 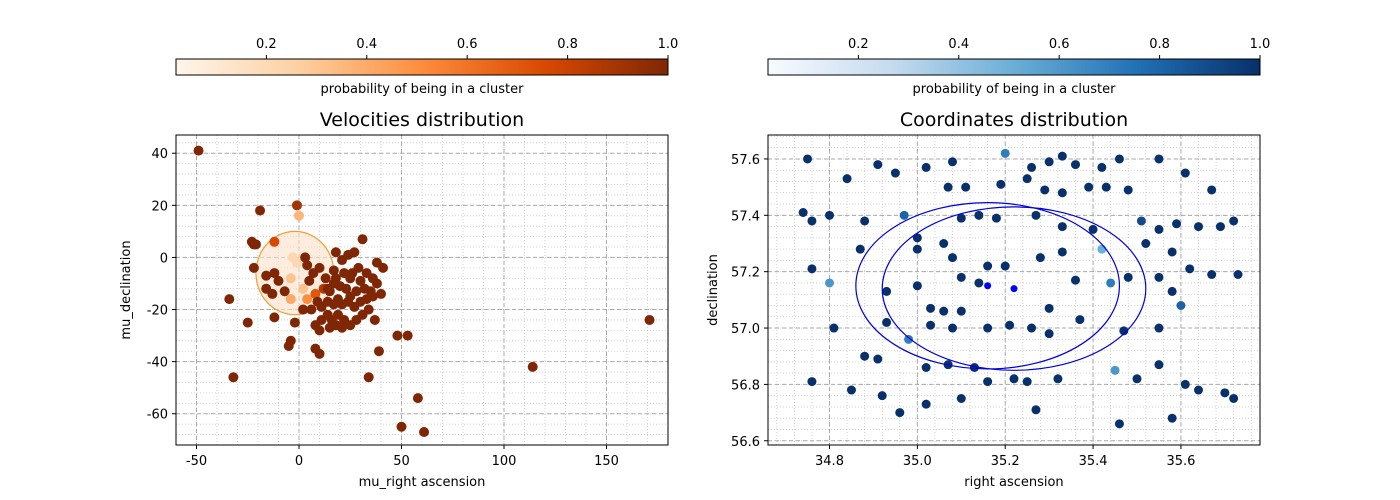 What do you see at coordinates (745, 273) in the screenshot?
I see `y-tick-label: 57.2` at bounding box center [745, 273].